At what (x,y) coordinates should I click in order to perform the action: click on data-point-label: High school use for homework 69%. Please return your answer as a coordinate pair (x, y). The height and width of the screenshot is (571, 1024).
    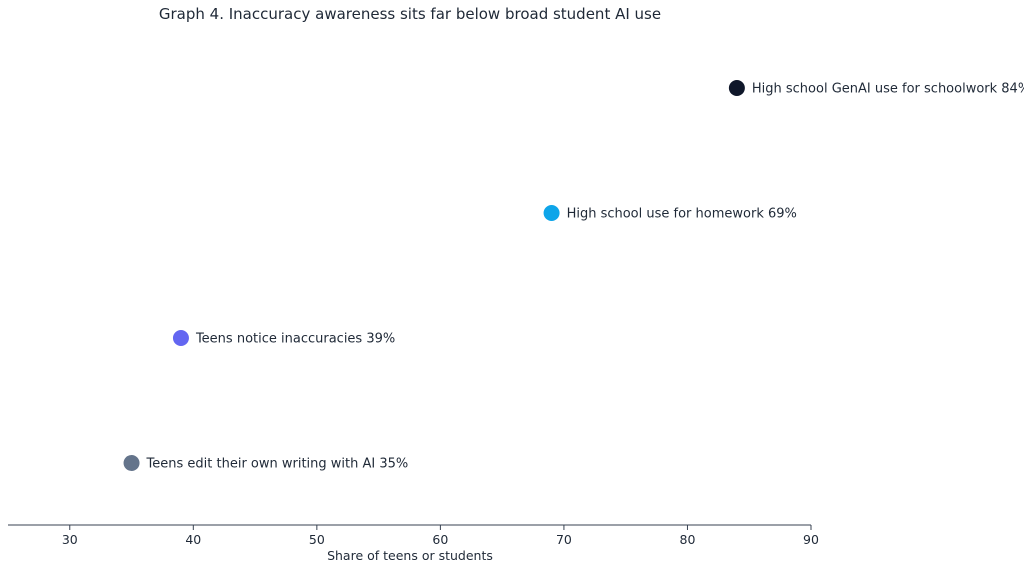
    Looking at the image, I should click on (682, 214).